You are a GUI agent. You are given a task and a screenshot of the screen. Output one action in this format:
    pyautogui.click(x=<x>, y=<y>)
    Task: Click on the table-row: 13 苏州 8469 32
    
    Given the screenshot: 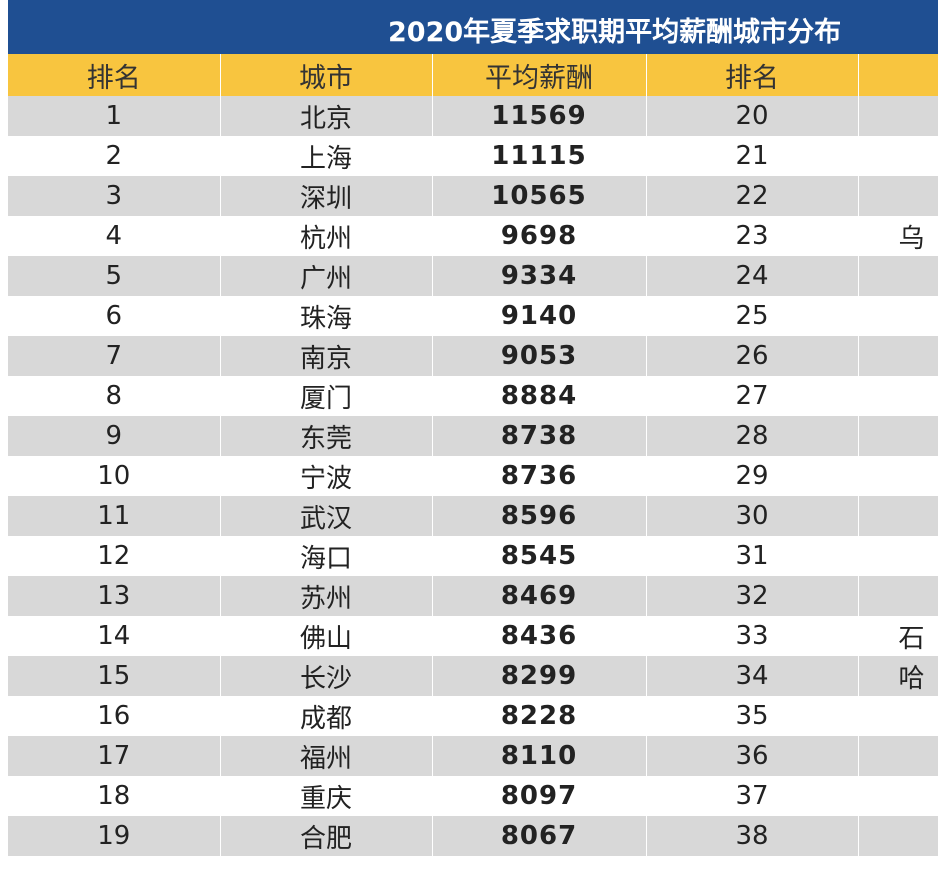 What is the action you would take?
    pyautogui.click(x=473, y=596)
    